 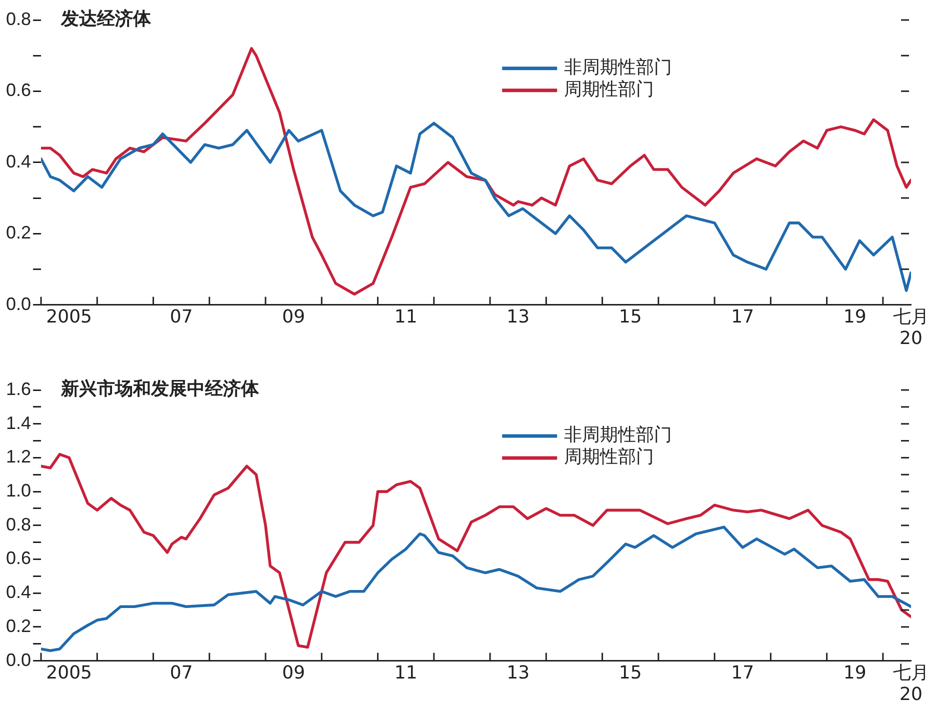 What do you see at coordinates (160, 389) in the screenshot?
I see `chart-title: 新兴市场和发展中经济体` at bounding box center [160, 389].